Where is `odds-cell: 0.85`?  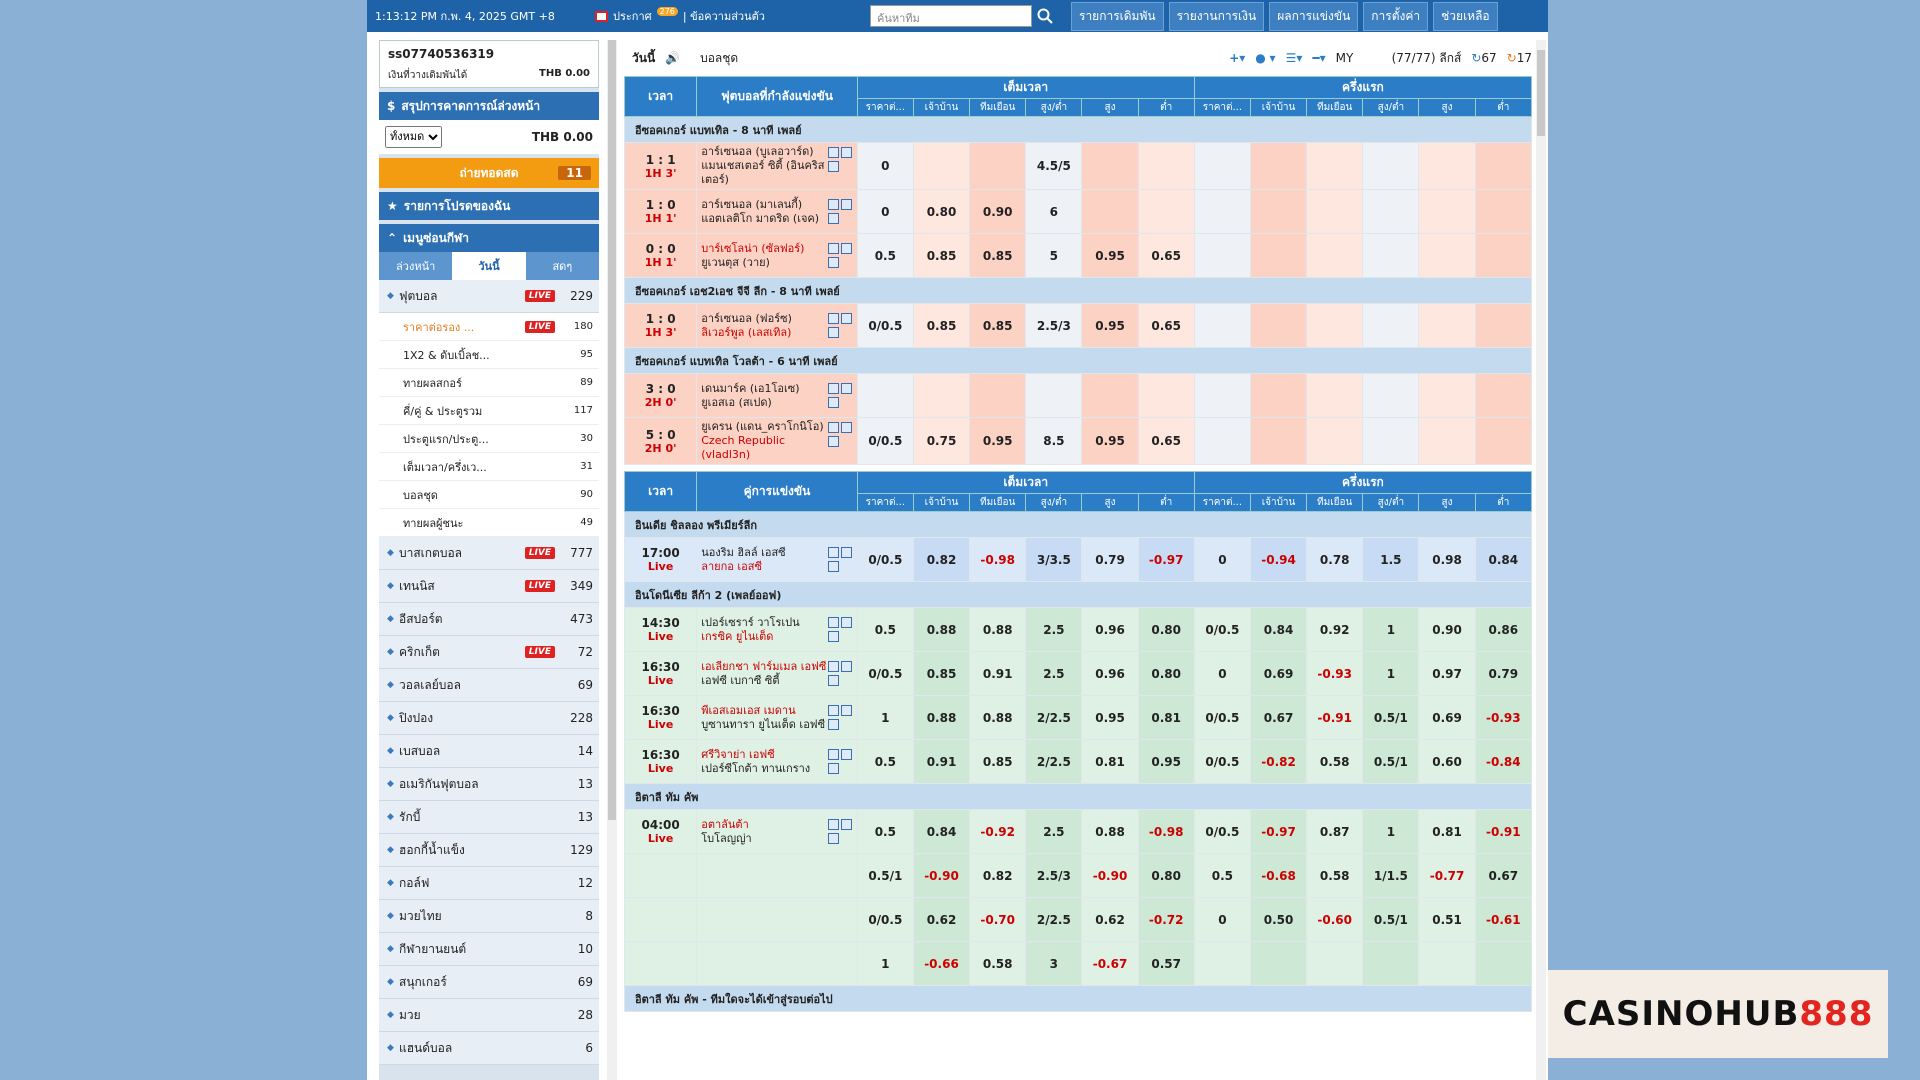
odds-cell: 0.85 is located at coordinates (998, 255).